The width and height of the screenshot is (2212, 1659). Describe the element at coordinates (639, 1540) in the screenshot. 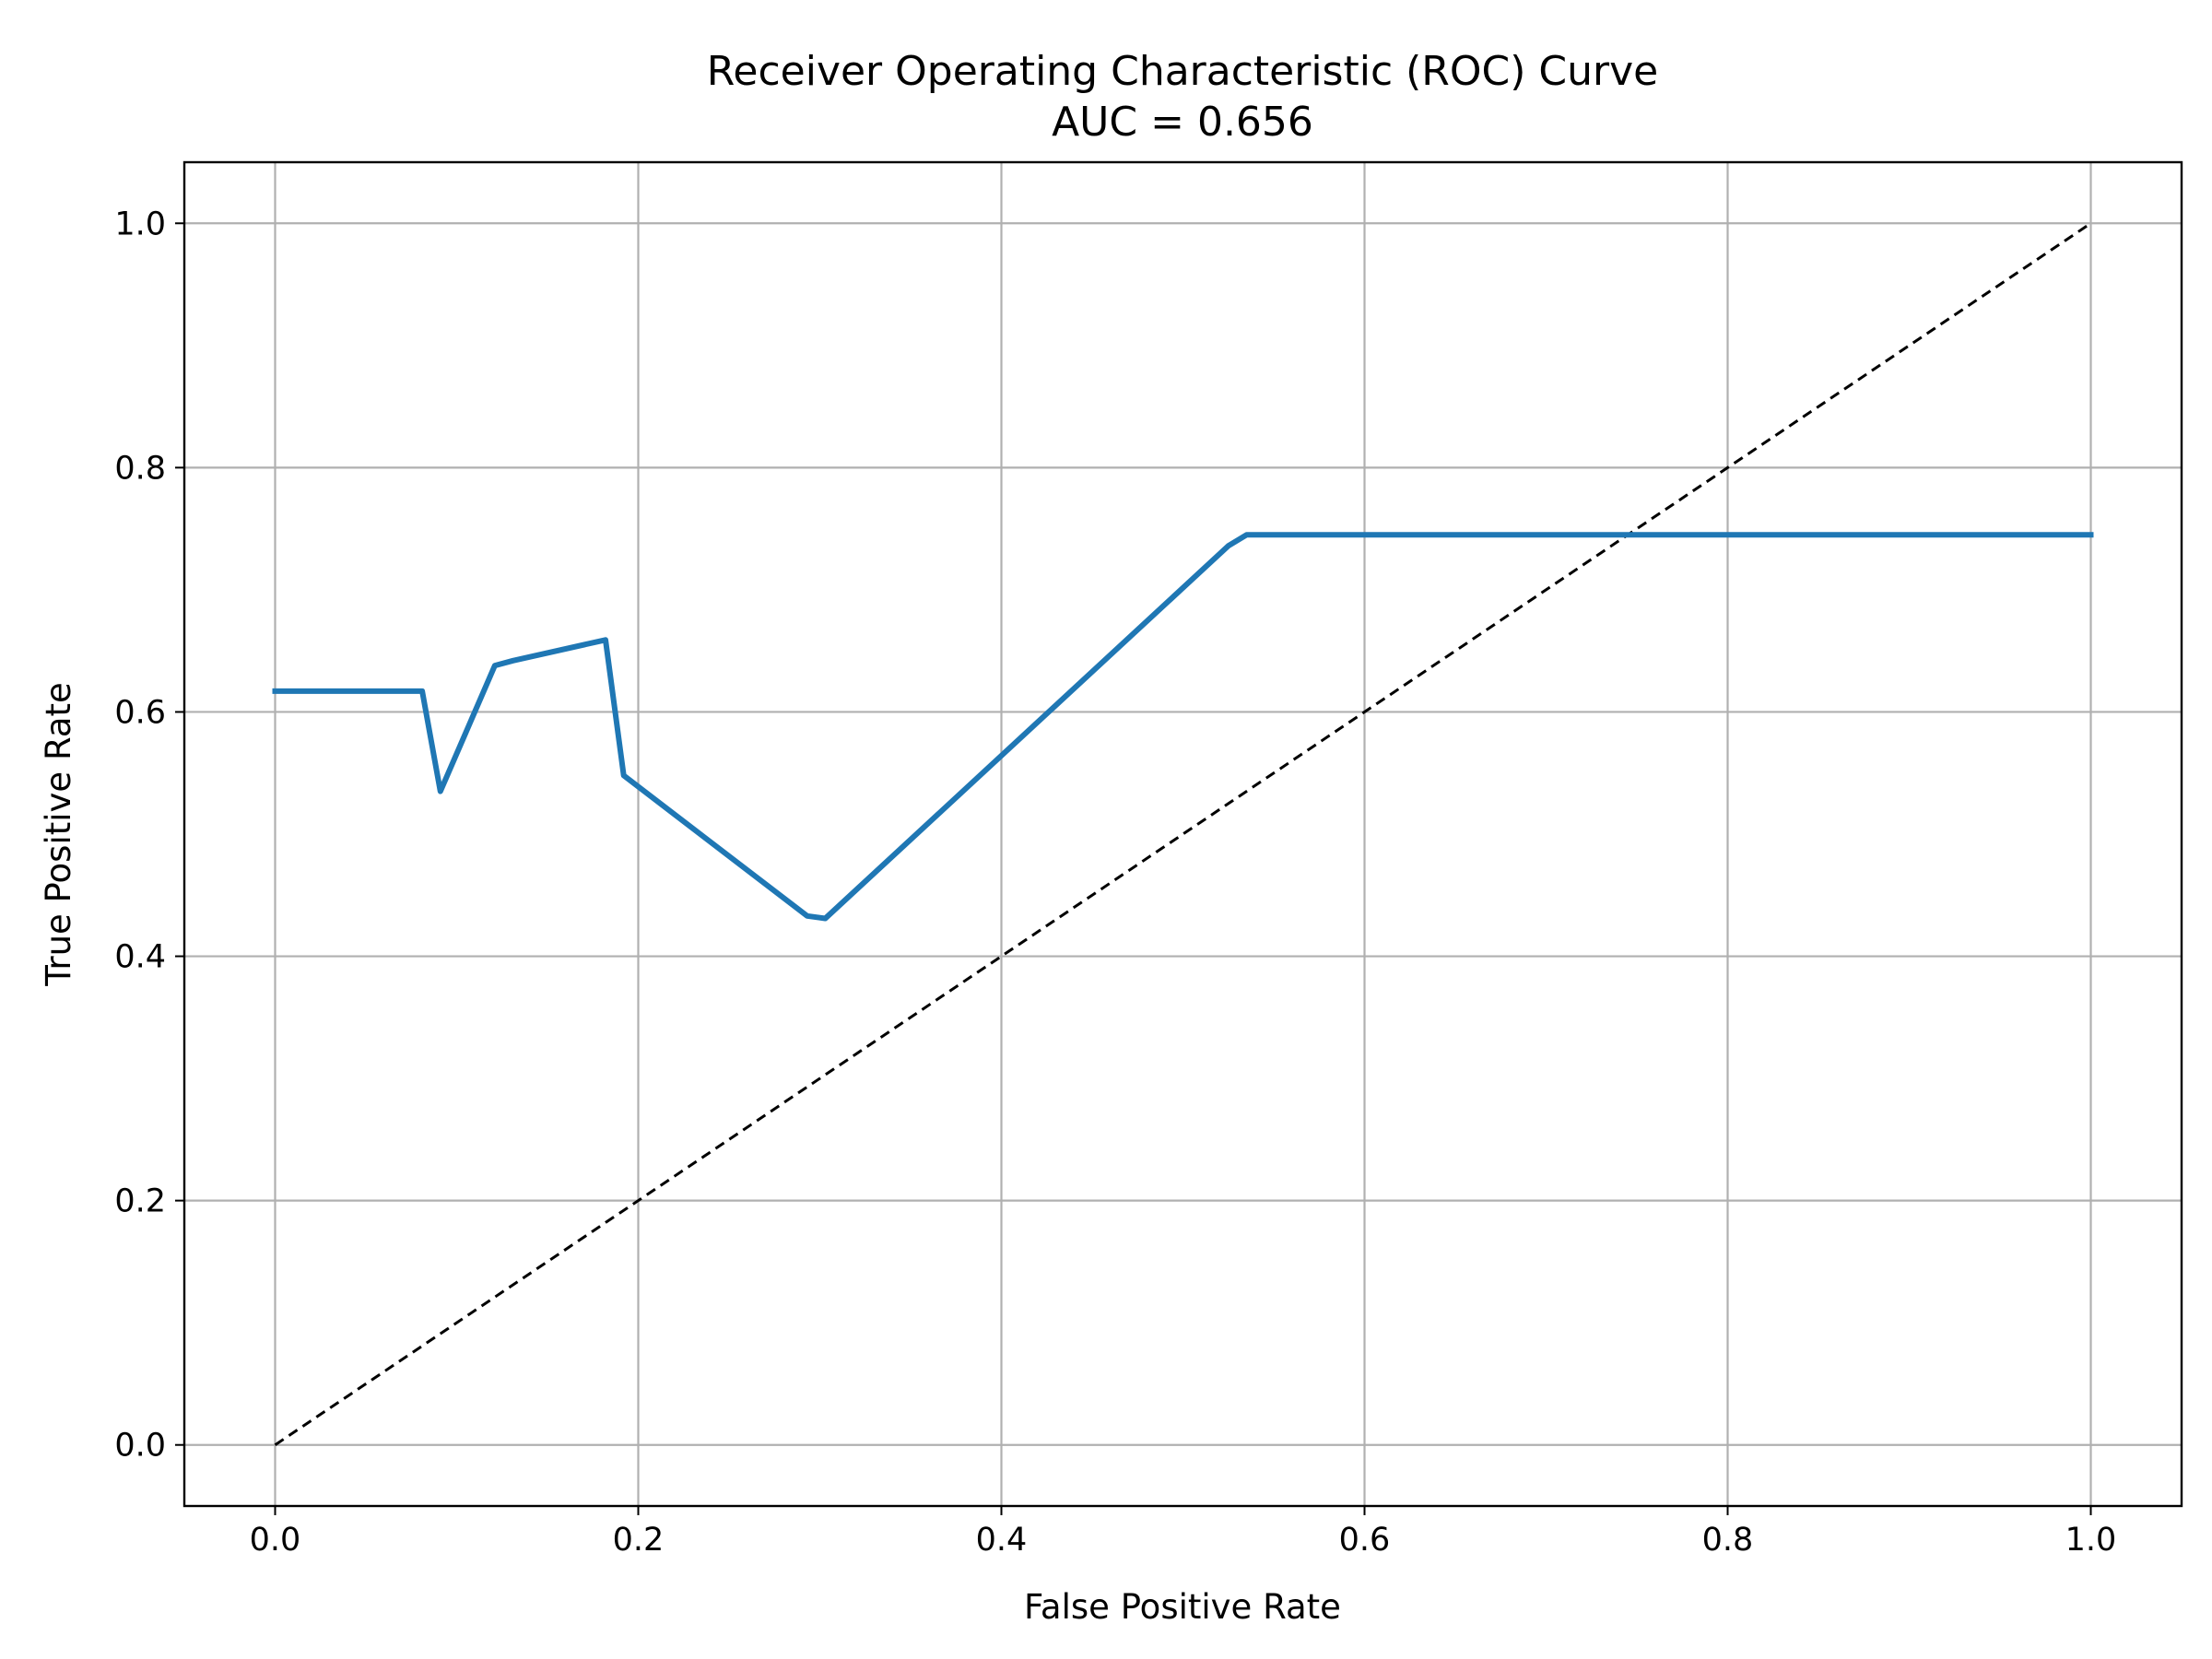

I see `x-tick-label: 0.2` at that location.